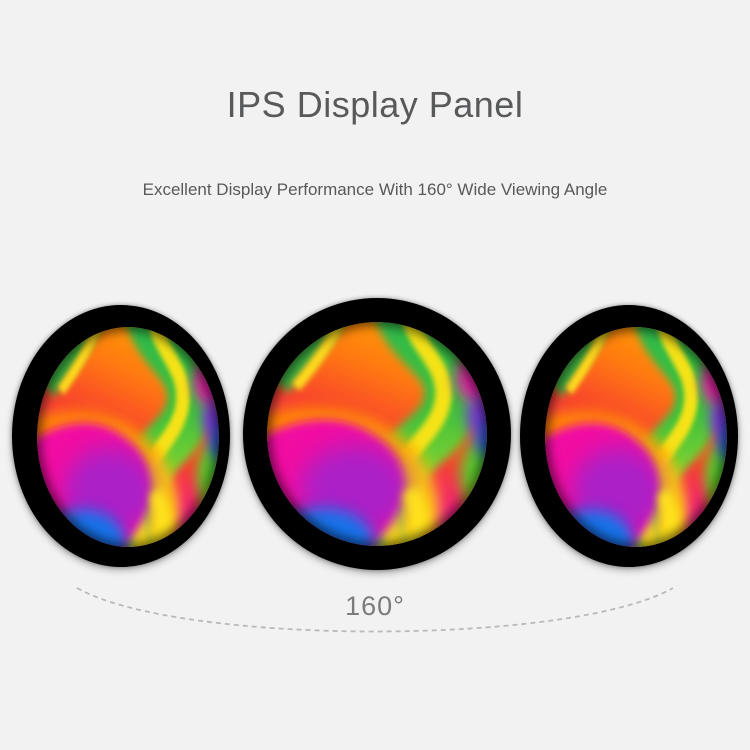 This screenshot has width=750, height=750. I want to click on display-left-angled, so click(121, 436).